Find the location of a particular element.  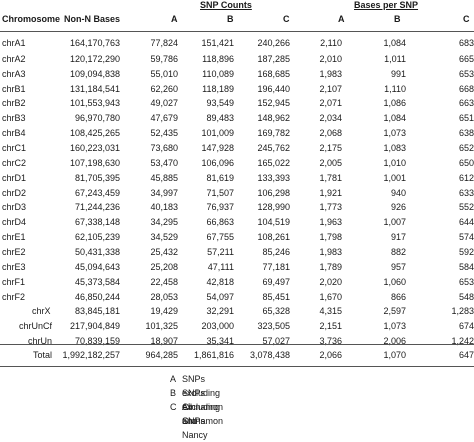

cell-bps-b: 957 is located at coordinates (398, 267).